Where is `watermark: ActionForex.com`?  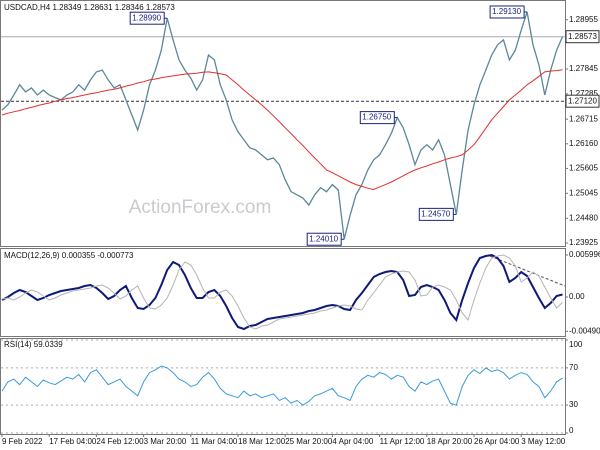
watermark: ActionForex.com is located at coordinates (200, 207).